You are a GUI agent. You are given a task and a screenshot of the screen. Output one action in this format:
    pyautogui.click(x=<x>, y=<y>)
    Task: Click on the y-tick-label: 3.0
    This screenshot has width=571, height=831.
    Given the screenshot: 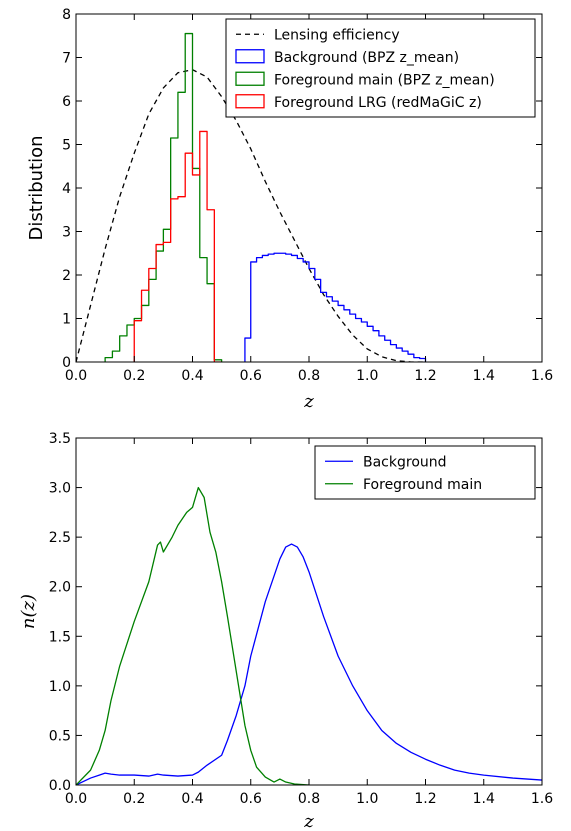 What is the action you would take?
    pyautogui.click(x=60, y=489)
    